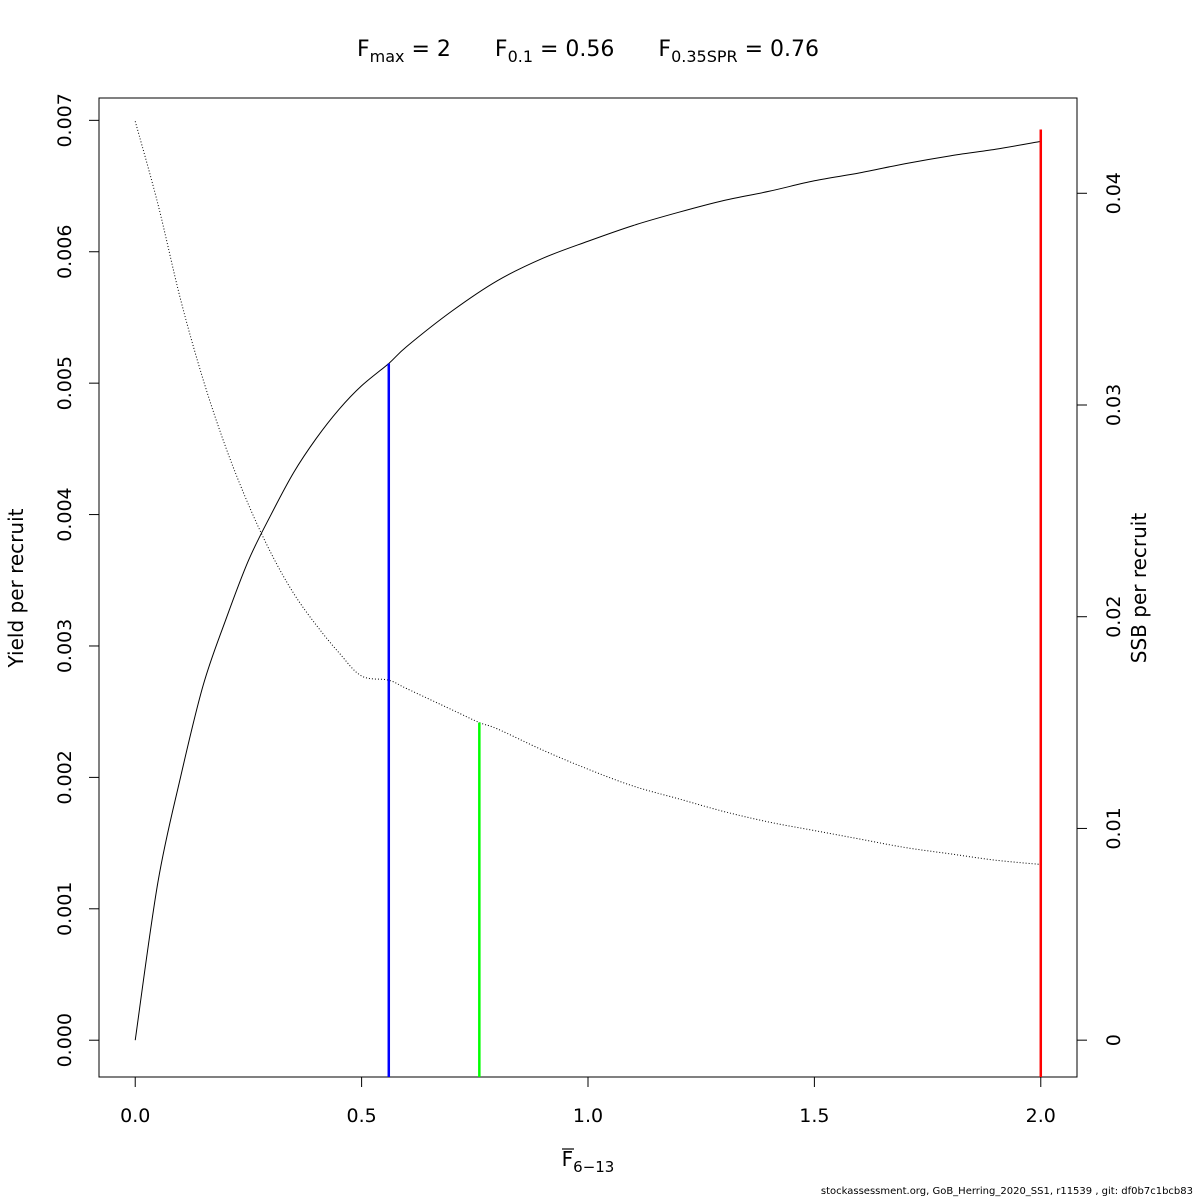  I want to click on x-axis-label: F6−13, so click(588, 1161).